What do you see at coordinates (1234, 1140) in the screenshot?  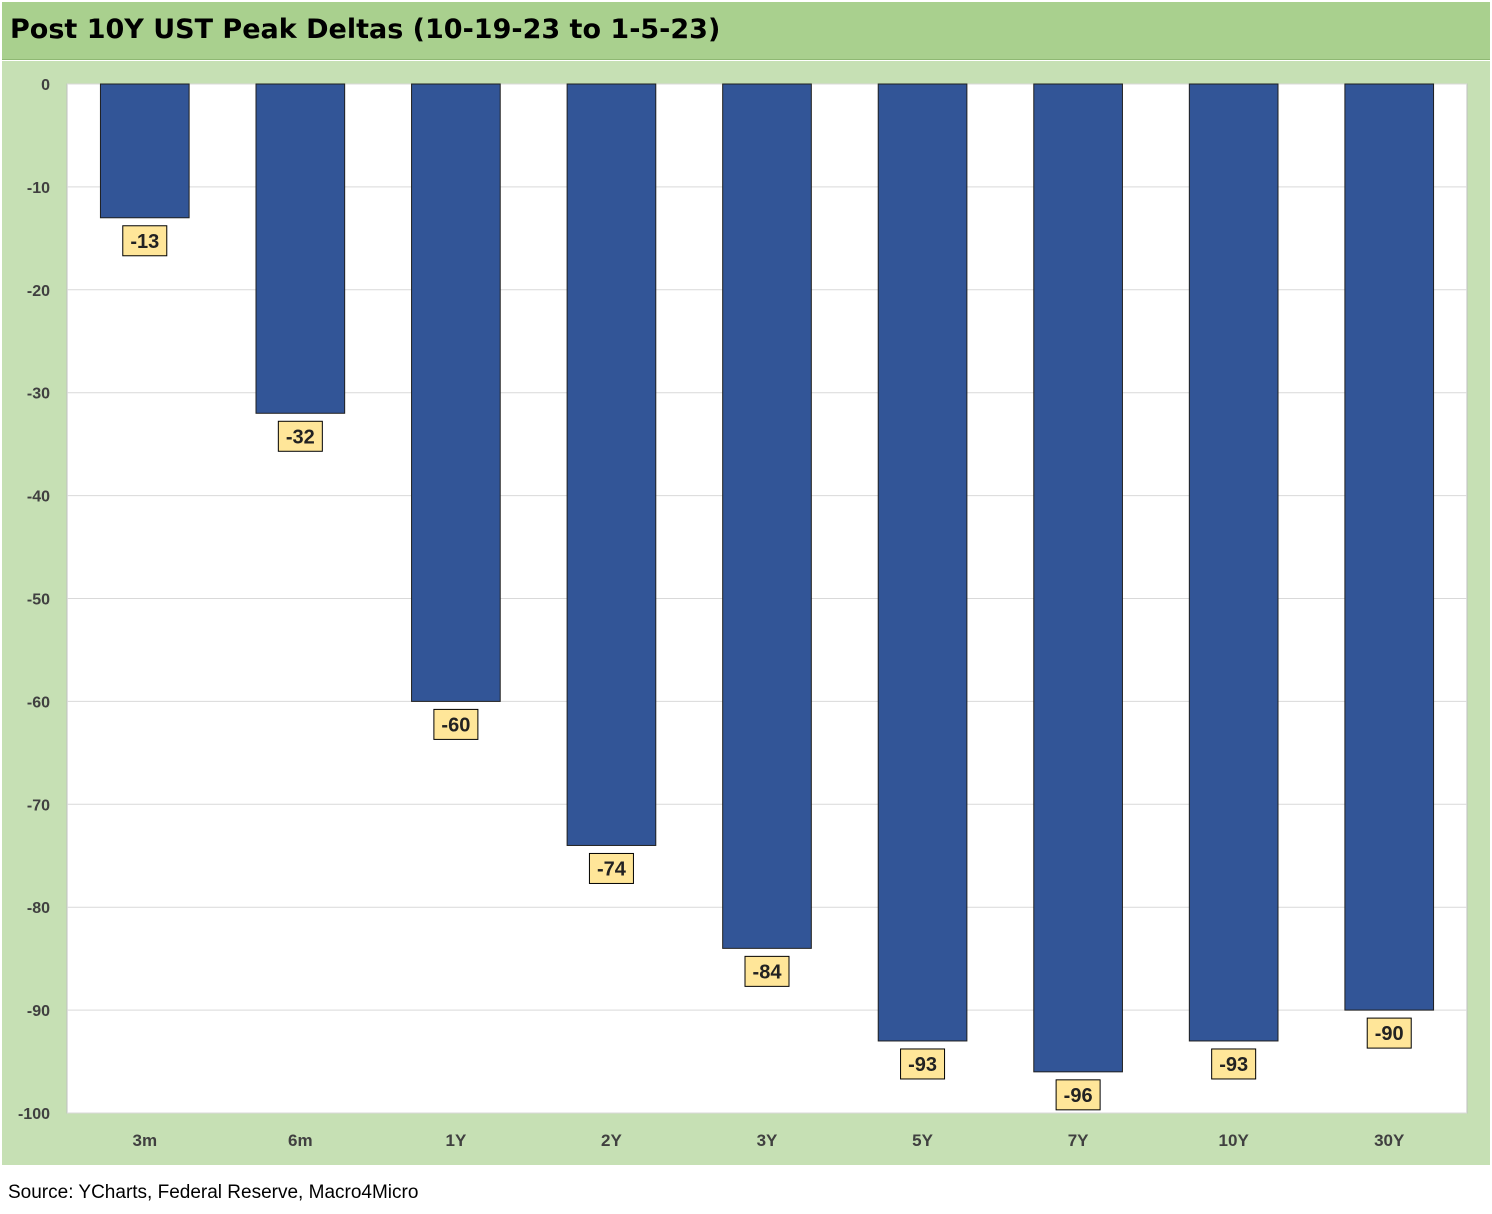 I see `x-tick-label: 10Y` at bounding box center [1234, 1140].